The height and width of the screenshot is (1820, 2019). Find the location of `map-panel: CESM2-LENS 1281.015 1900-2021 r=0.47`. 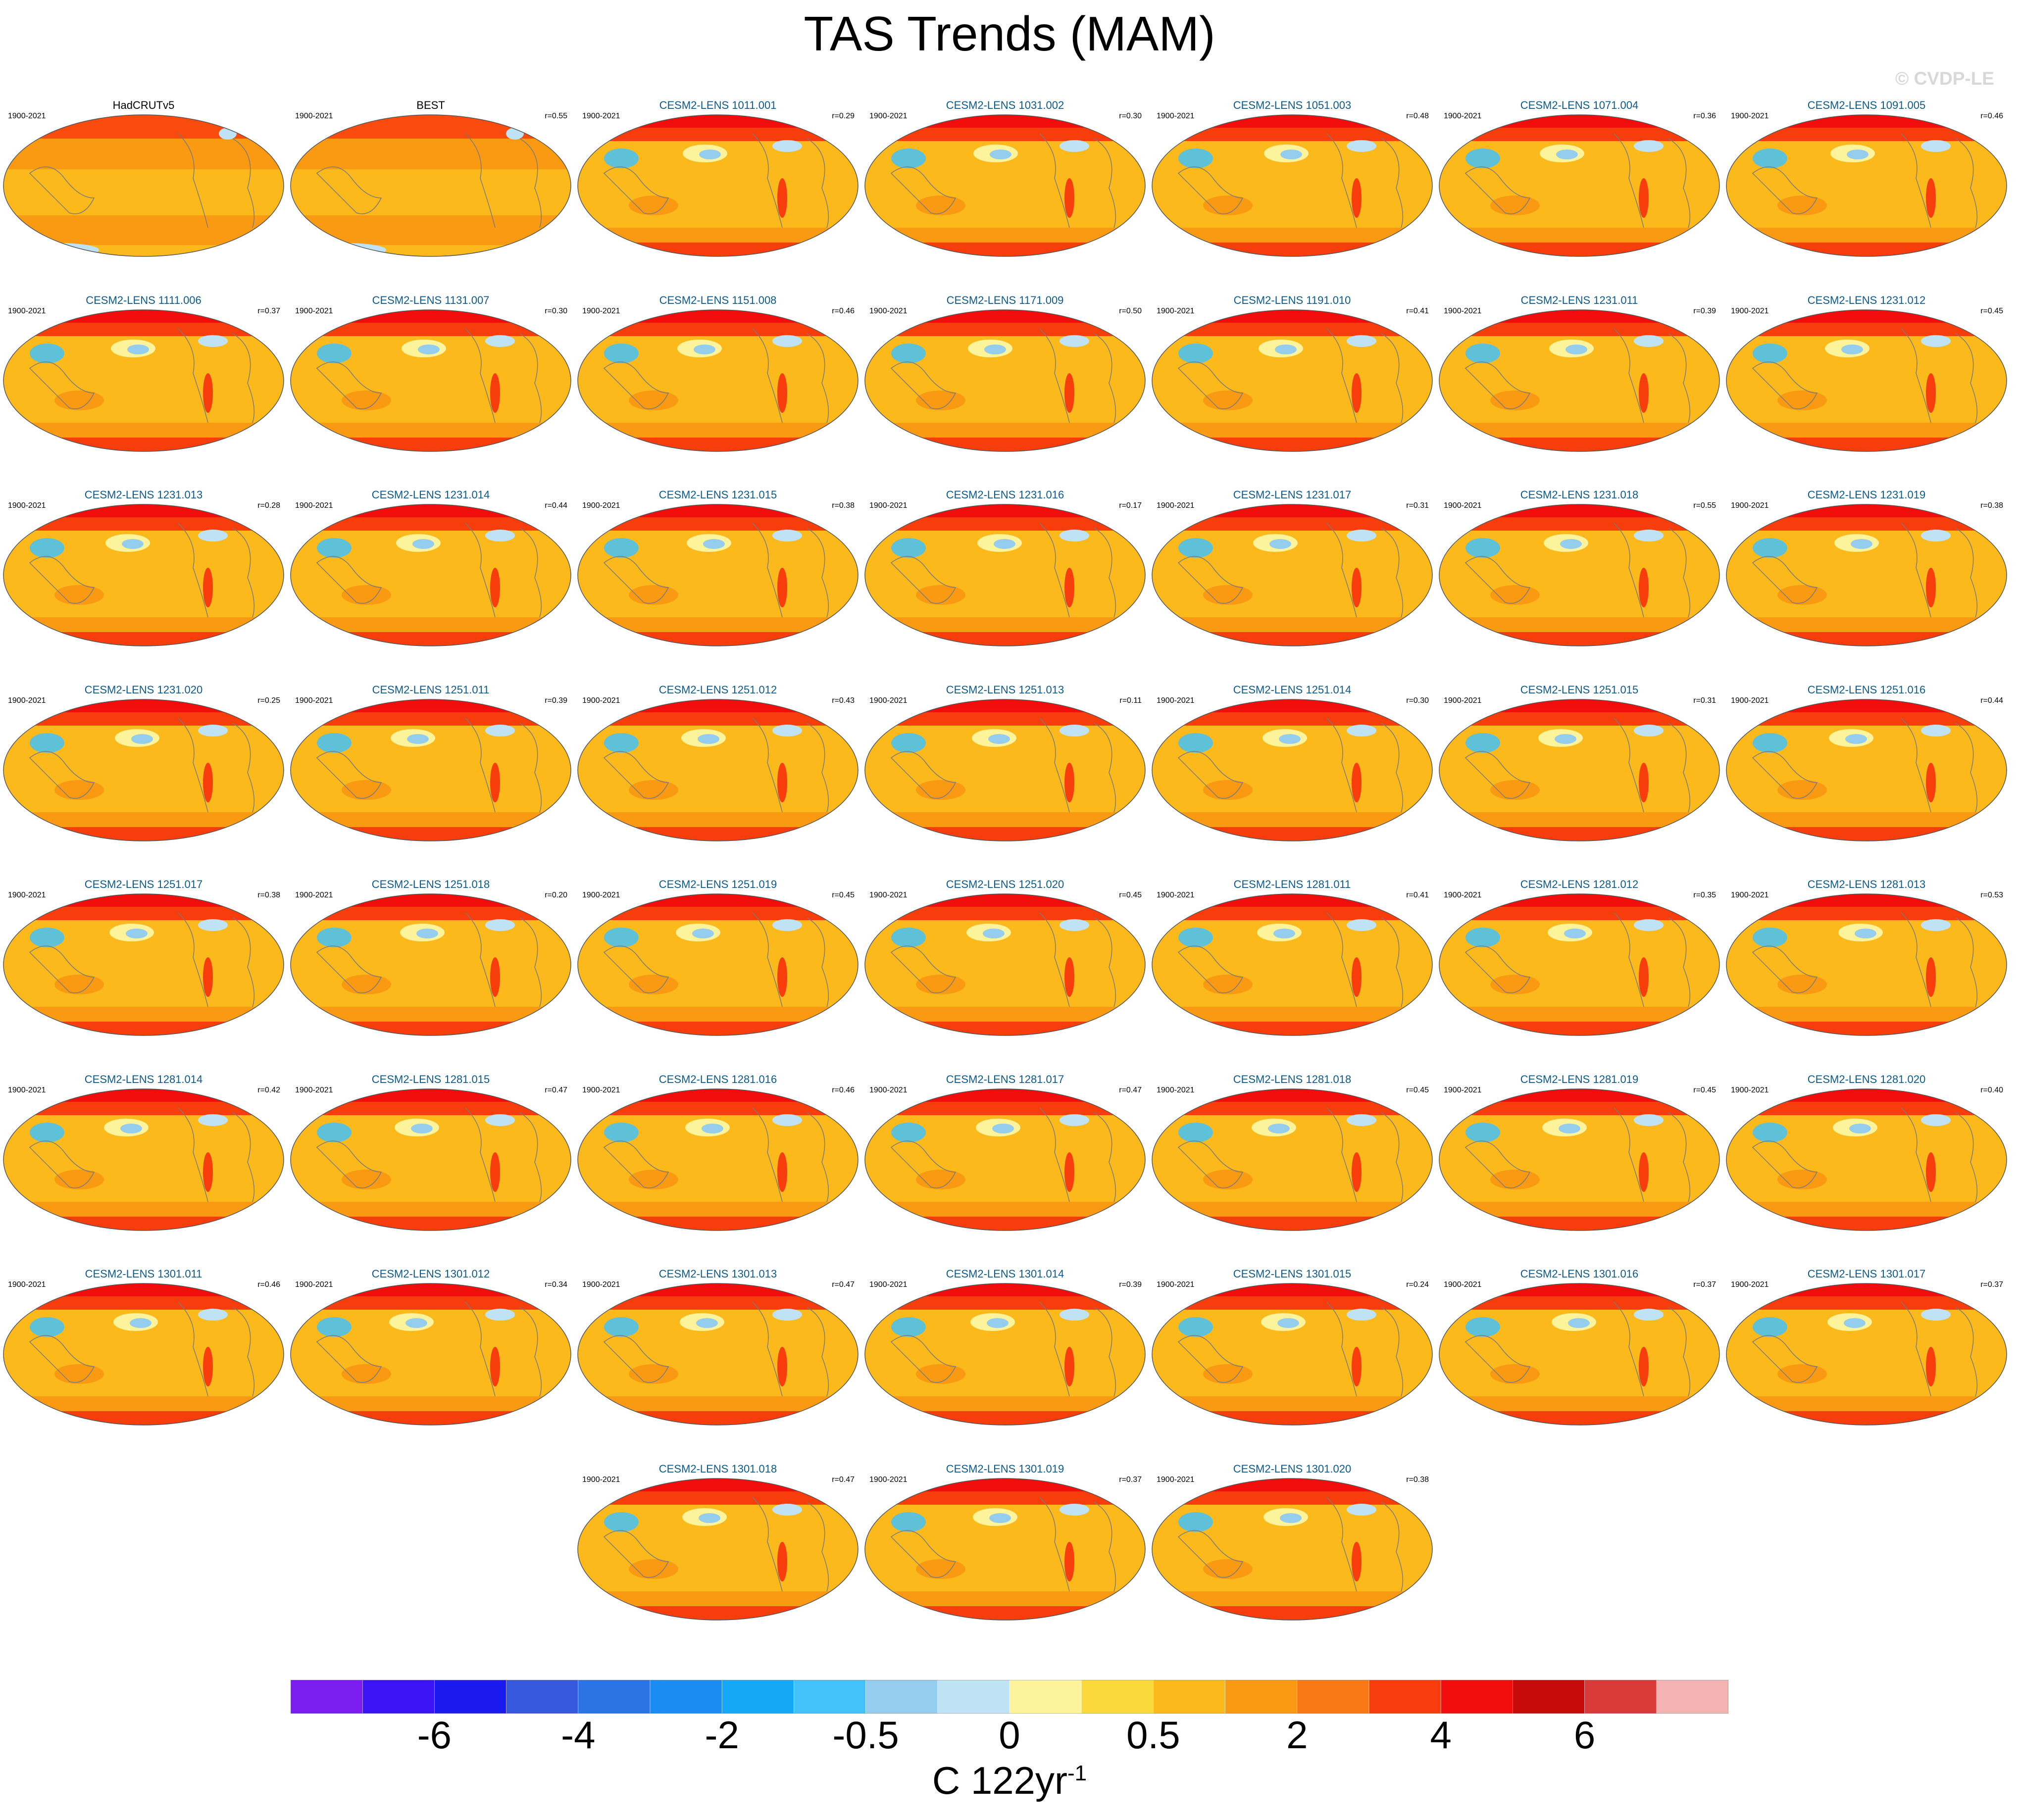

map-panel: CESM2-LENS 1281.015 1900-2021 r=0.47 is located at coordinates (430, 1169).